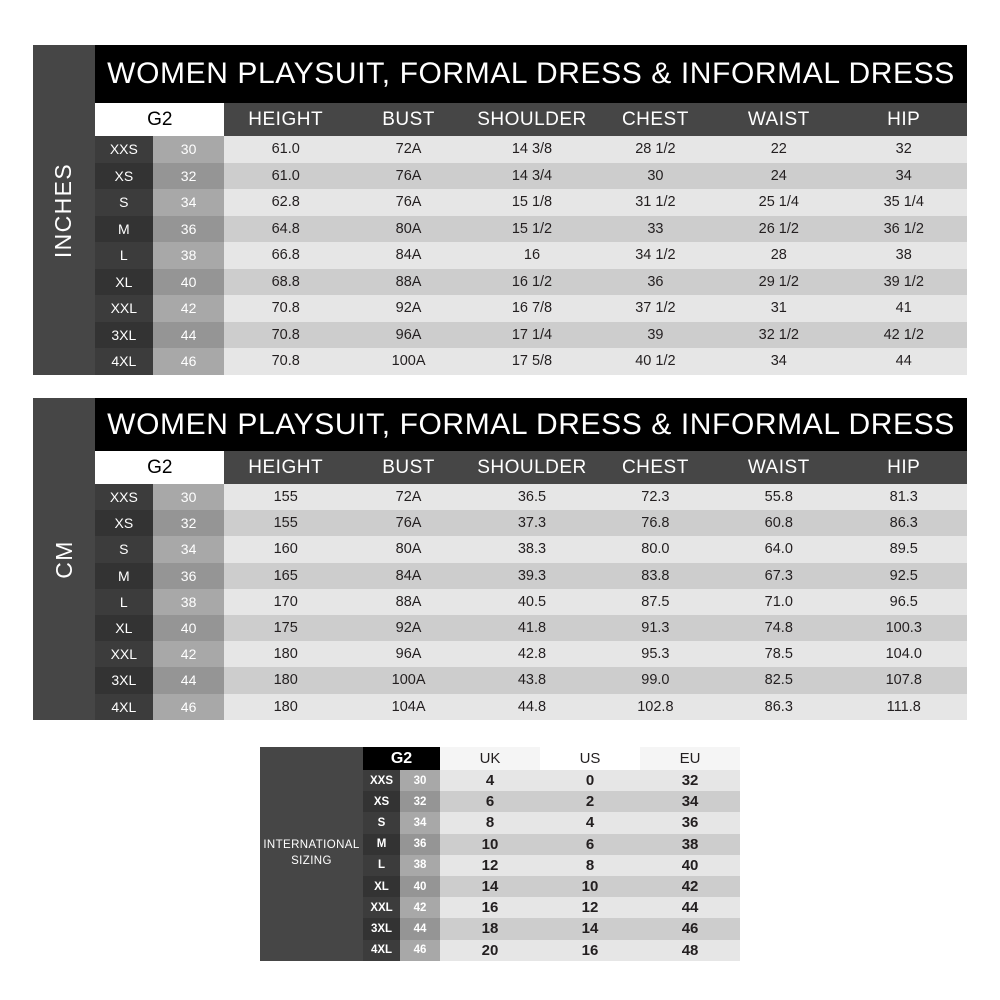 This screenshot has height=1000, width=1000. What do you see at coordinates (408, 149) in the screenshot?
I see `cell-bust: 72A` at bounding box center [408, 149].